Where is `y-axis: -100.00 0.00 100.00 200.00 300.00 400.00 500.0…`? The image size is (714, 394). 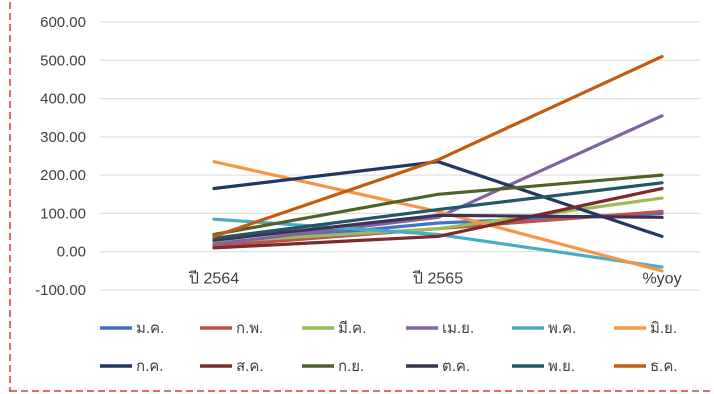
y-axis: -100.00 0.00 100.00 200.00 300.00 400.00 500.0… is located at coordinates (60, 156).